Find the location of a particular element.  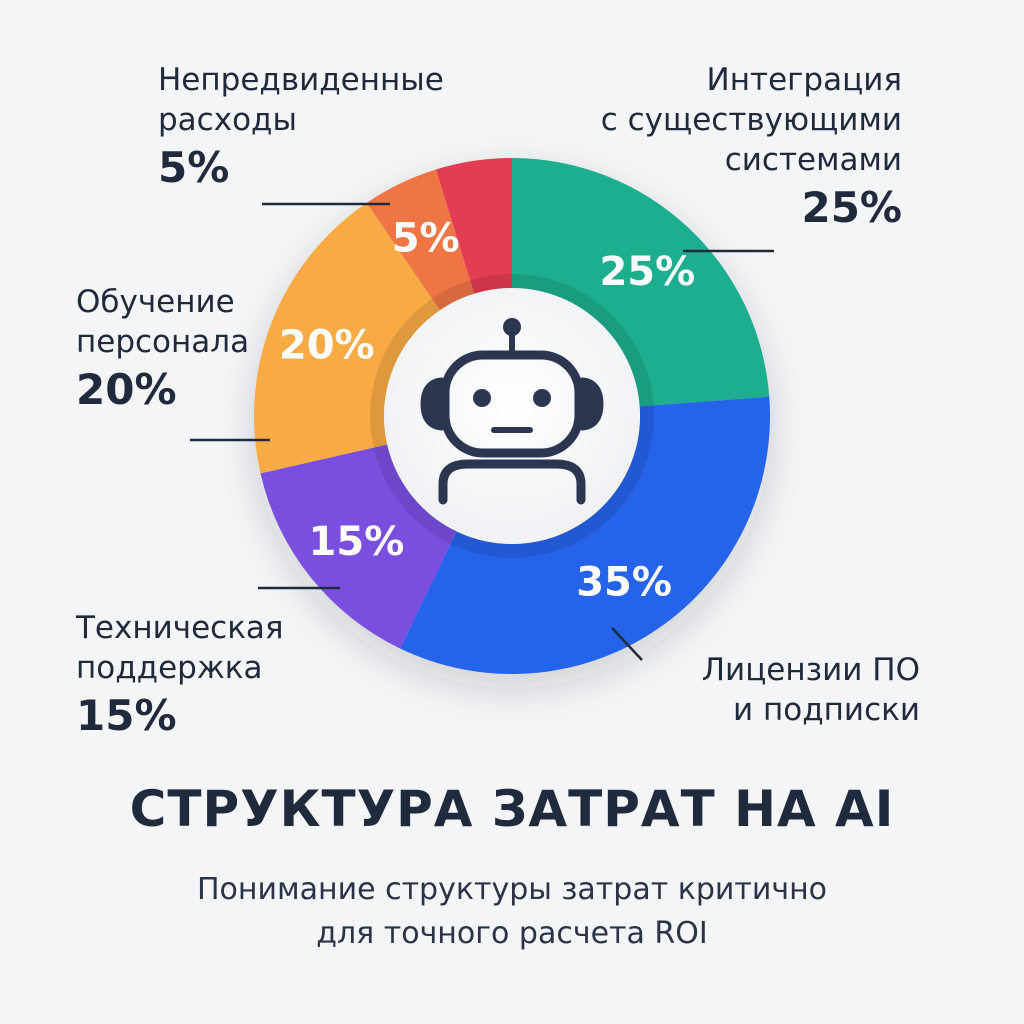

subtitle-line2: для точного расчета ROI is located at coordinates (512, 933).